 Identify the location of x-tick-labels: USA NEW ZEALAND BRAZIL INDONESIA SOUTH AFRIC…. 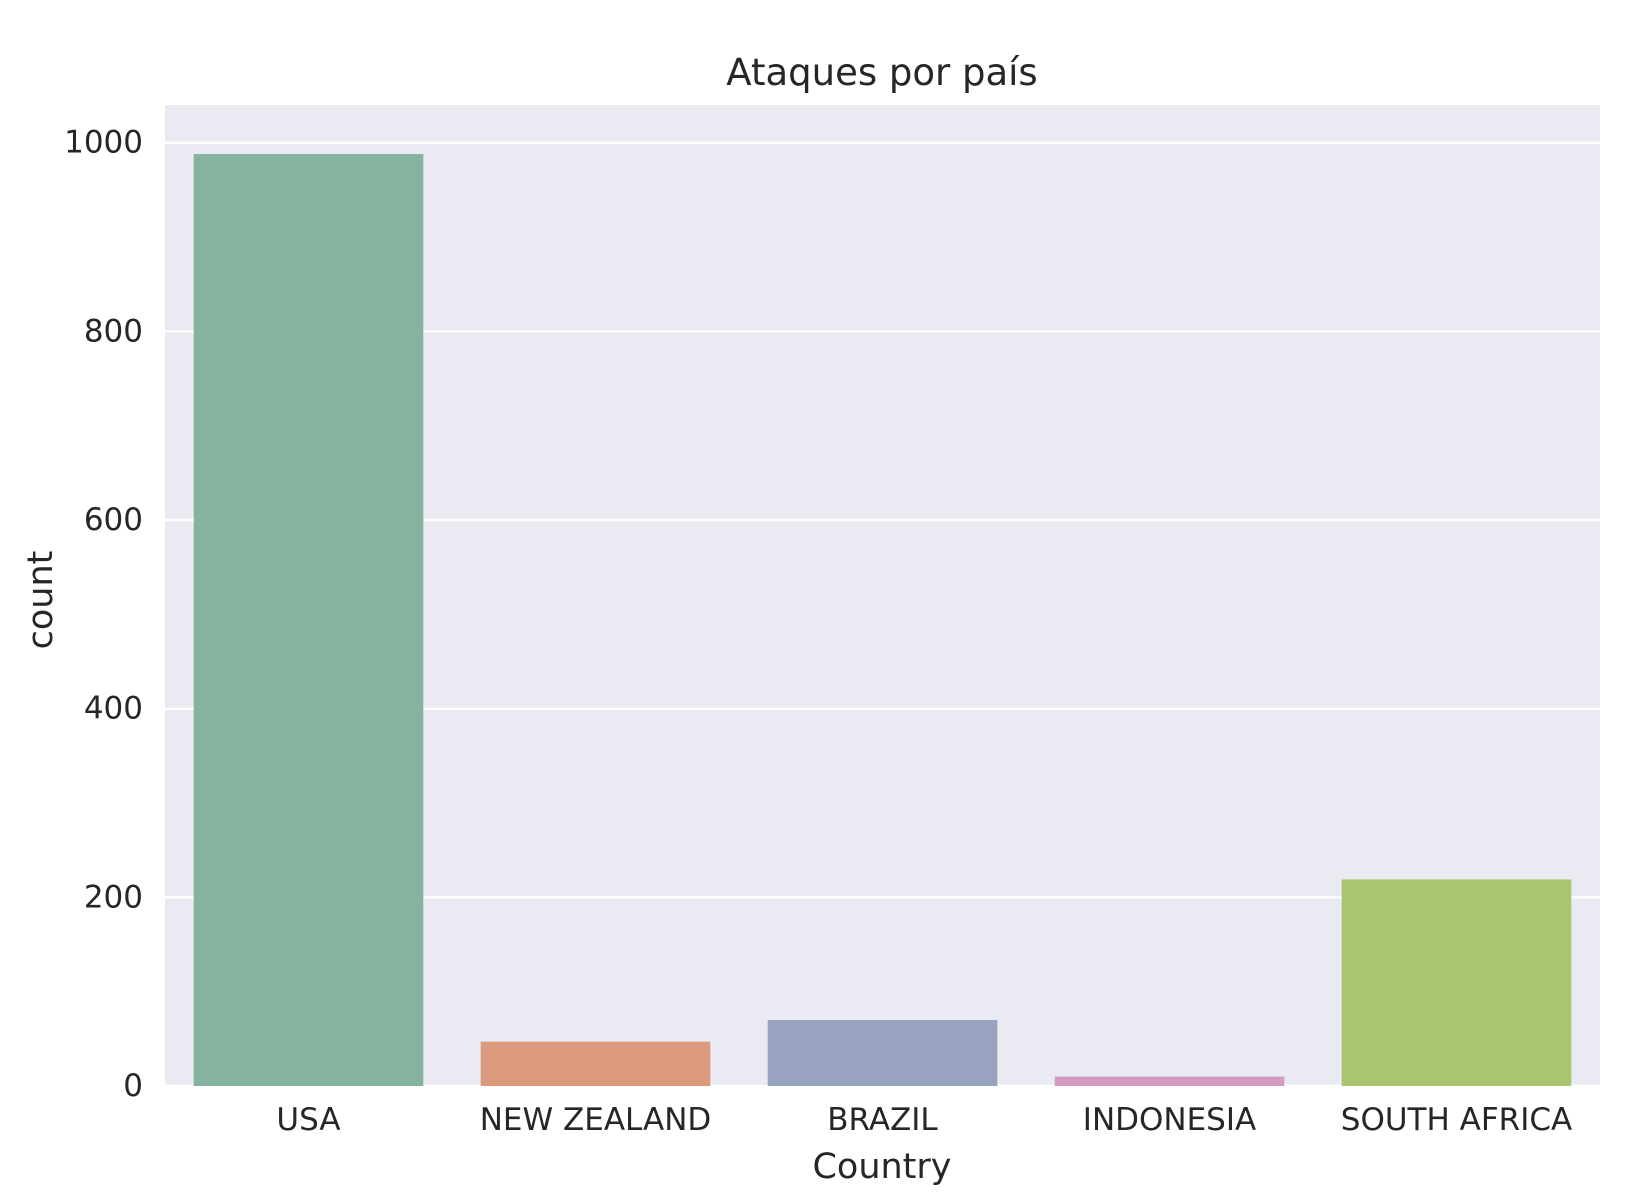
(924, 1120).